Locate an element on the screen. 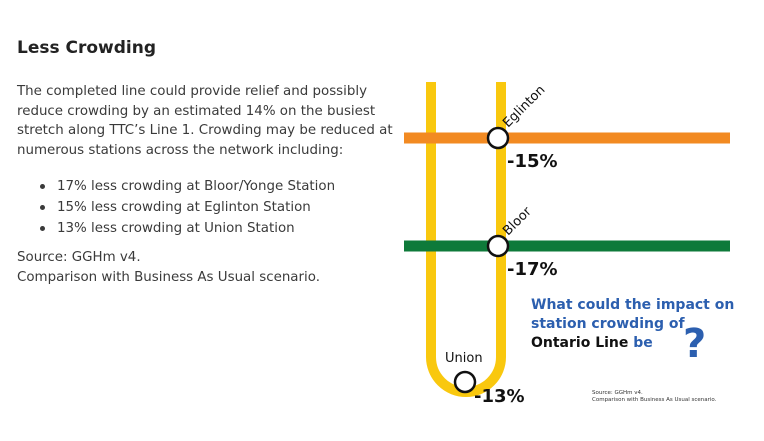  ontario-line-label: Ontario Line is located at coordinates (579, 343).